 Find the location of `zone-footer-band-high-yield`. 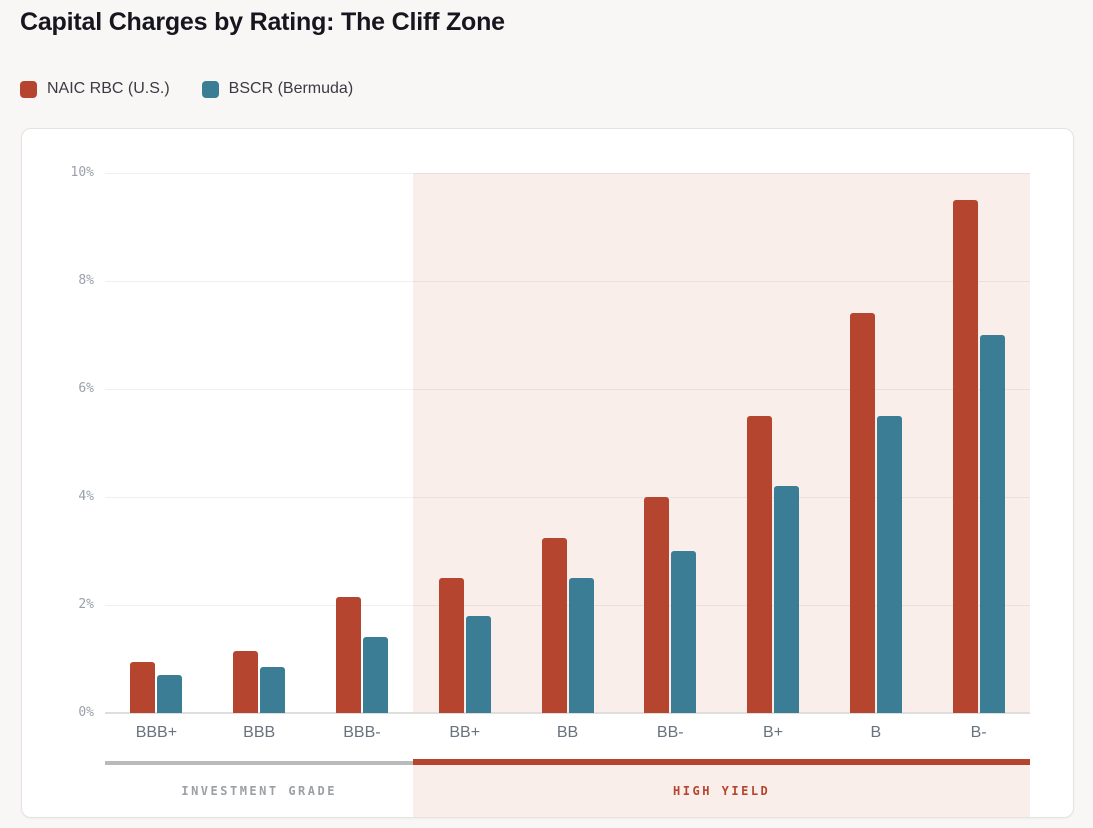

zone-footer-band-high-yield is located at coordinates (721, 791).